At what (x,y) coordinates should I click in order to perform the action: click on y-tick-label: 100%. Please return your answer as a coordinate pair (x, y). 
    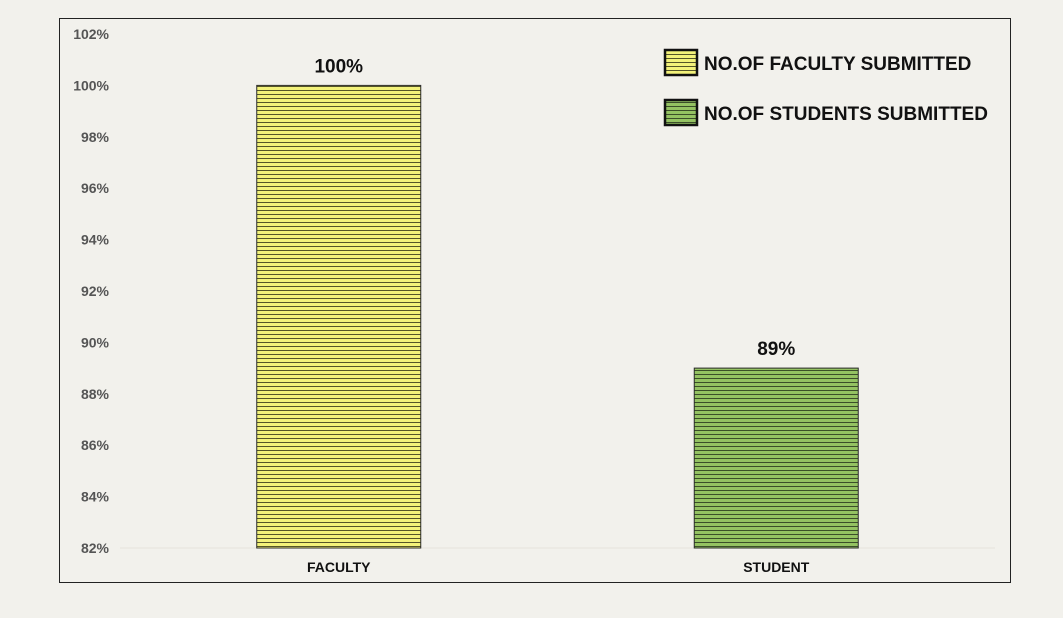
    Looking at the image, I should click on (91, 85).